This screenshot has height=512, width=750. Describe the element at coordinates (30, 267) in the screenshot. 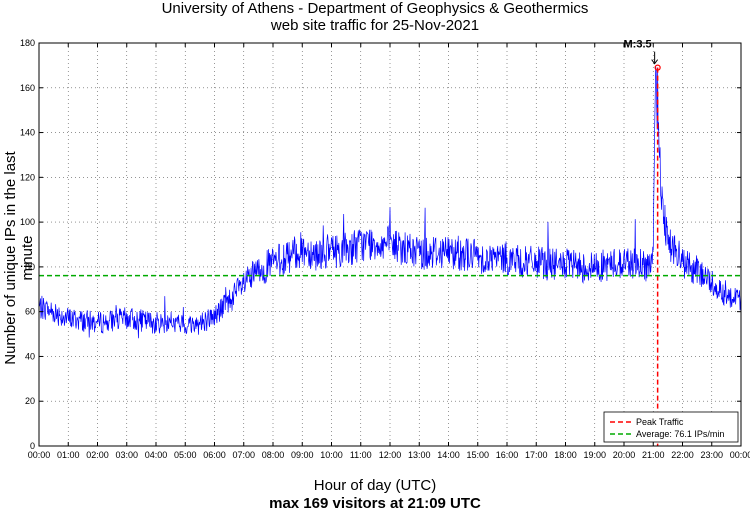

I see `y-tick-label: 80` at that location.